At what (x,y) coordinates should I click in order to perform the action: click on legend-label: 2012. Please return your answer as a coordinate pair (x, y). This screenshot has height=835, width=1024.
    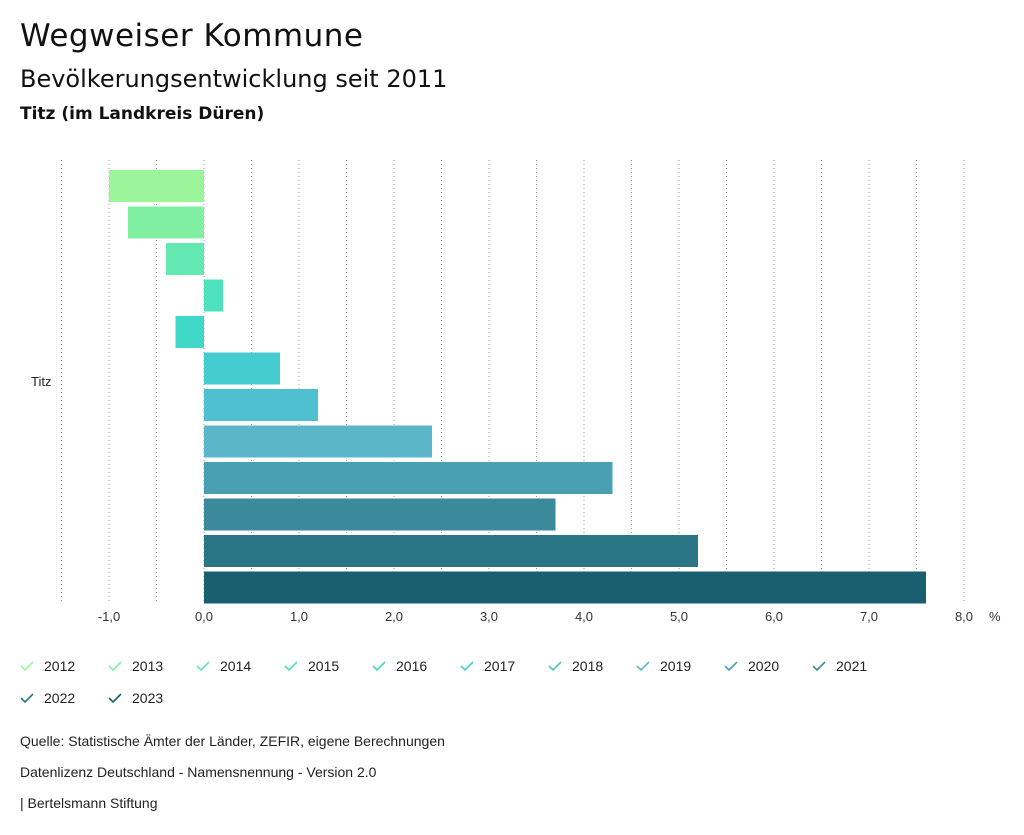
    Looking at the image, I should click on (60, 666).